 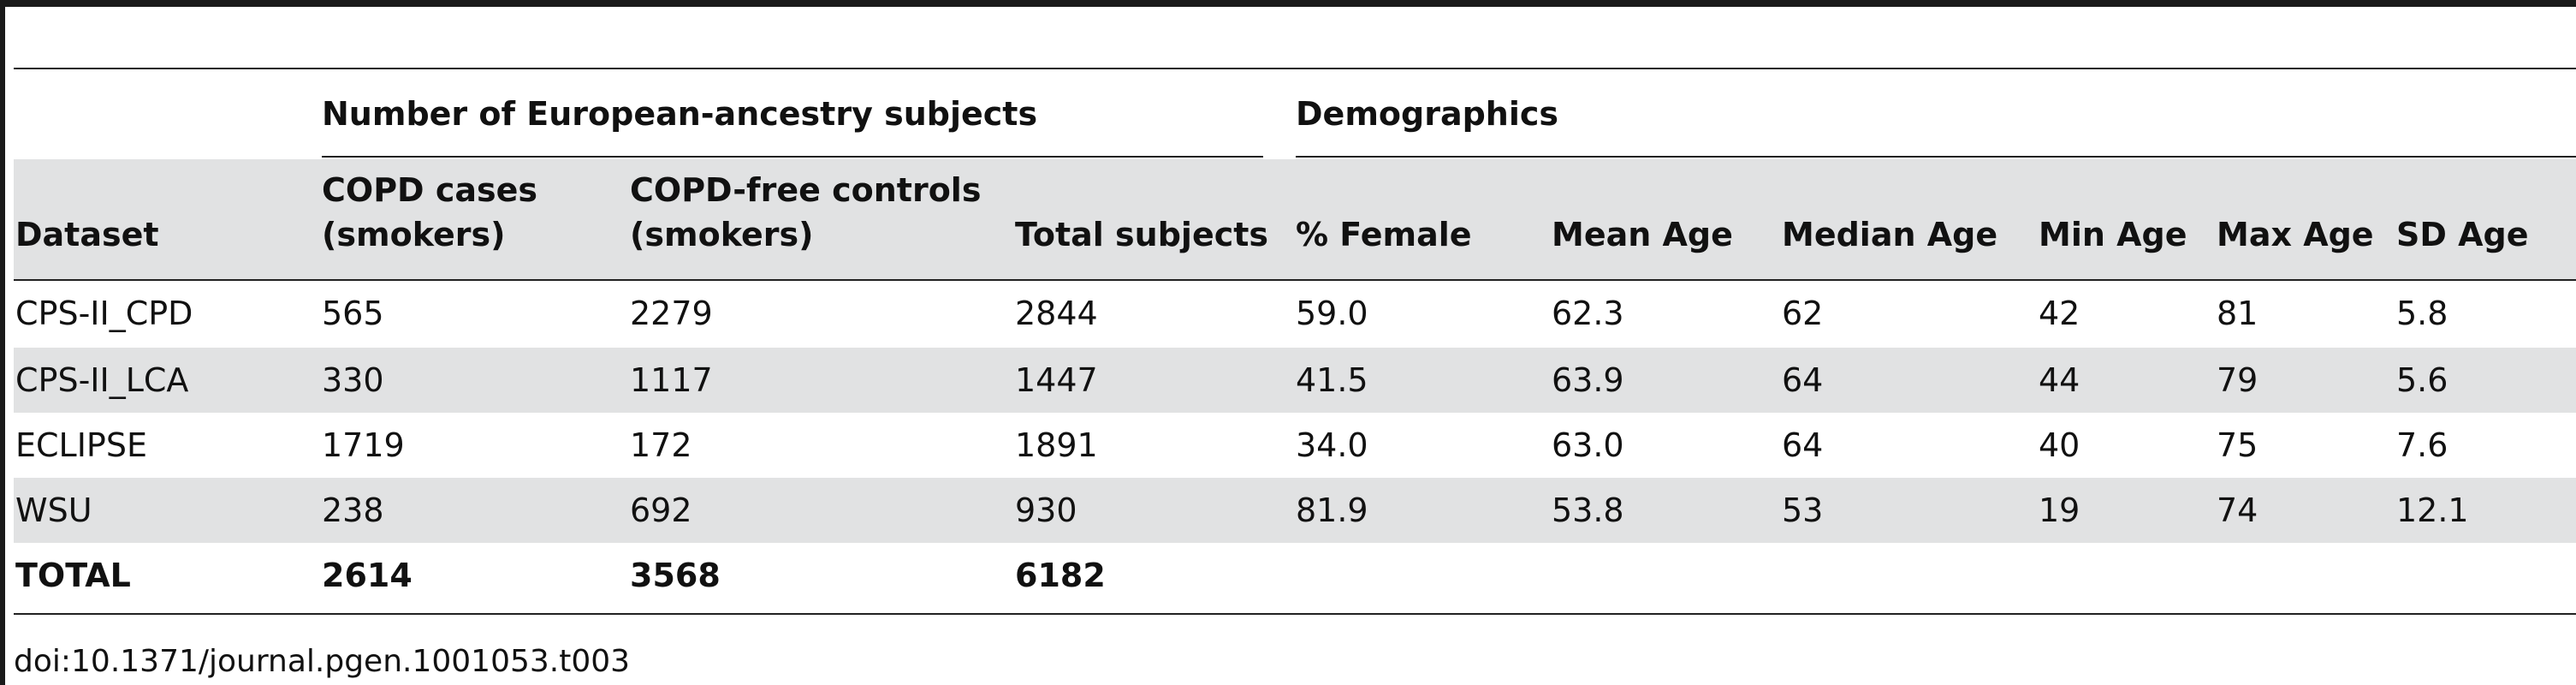 What do you see at coordinates (1332, 510) in the screenshot?
I see `cell-female: 81.9` at bounding box center [1332, 510].